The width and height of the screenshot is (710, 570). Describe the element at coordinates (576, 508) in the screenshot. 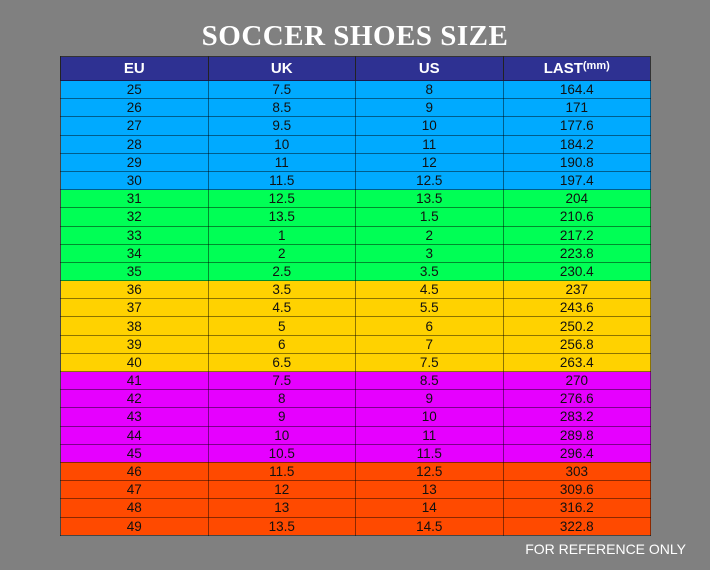

I see `cell-last: 316.2` at that location.